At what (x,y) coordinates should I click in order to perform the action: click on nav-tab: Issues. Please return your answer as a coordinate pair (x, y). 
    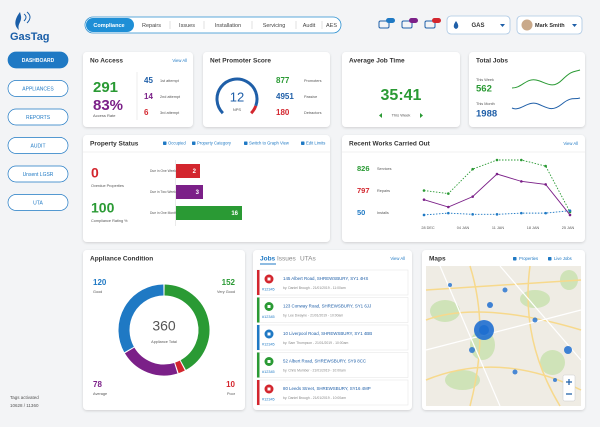
    Looking at the image, I should click on (187, 26).